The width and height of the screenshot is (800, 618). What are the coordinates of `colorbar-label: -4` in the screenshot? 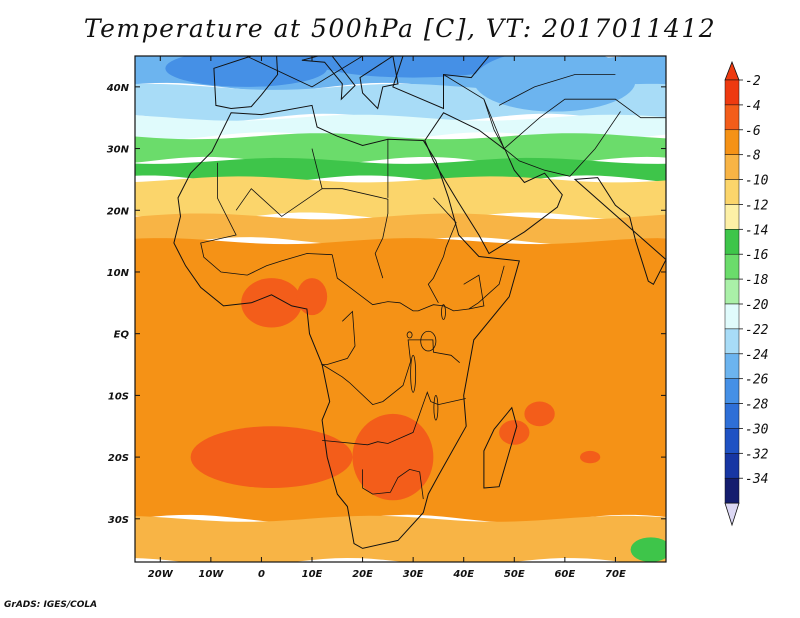 It's located at (753, 106).